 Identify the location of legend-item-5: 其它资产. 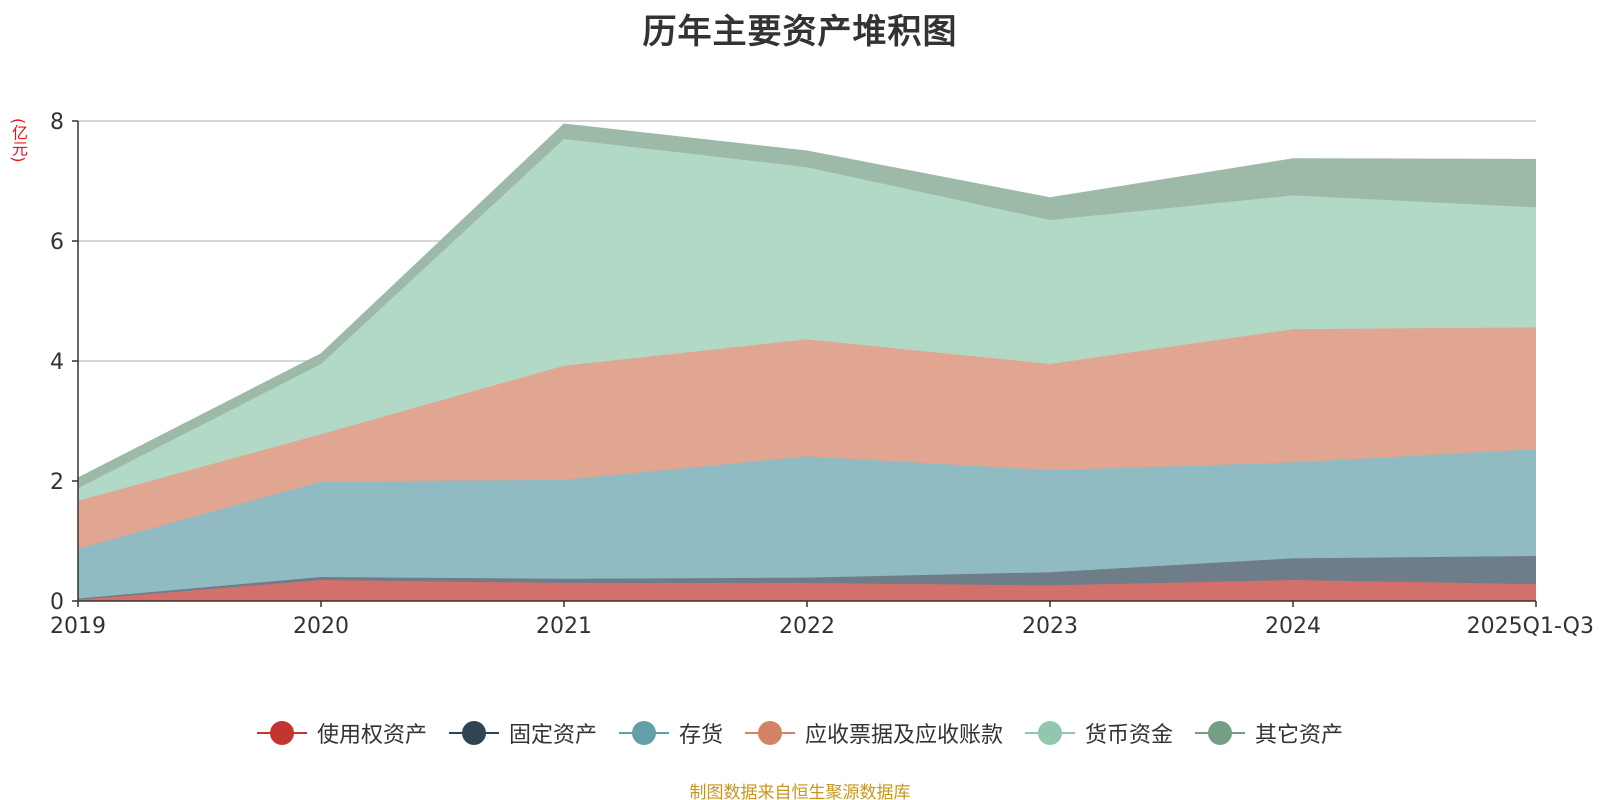
(1269, 733).